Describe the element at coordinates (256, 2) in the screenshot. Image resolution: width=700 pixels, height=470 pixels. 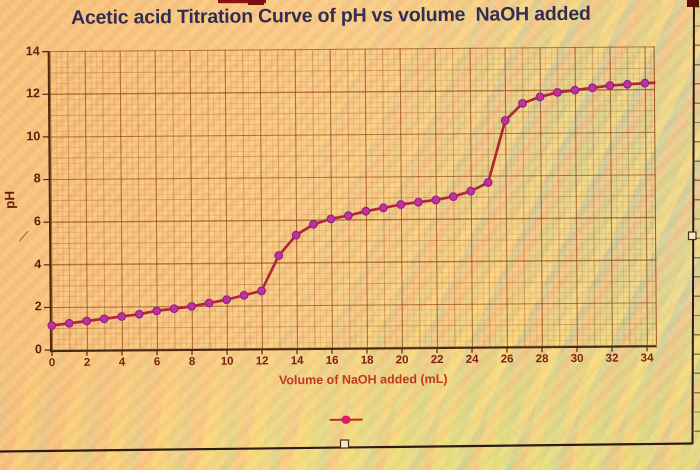
I see `top-edge-red-streak-thick` at that location.